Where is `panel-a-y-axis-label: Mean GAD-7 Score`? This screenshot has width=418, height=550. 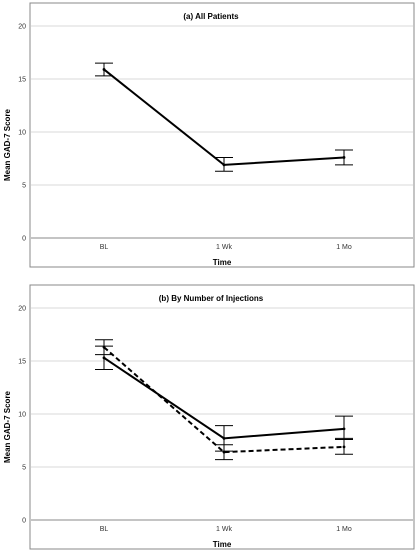 panel-a-y-axis-label: Mean GAD-7 Score is located at coordinates (7, 144).